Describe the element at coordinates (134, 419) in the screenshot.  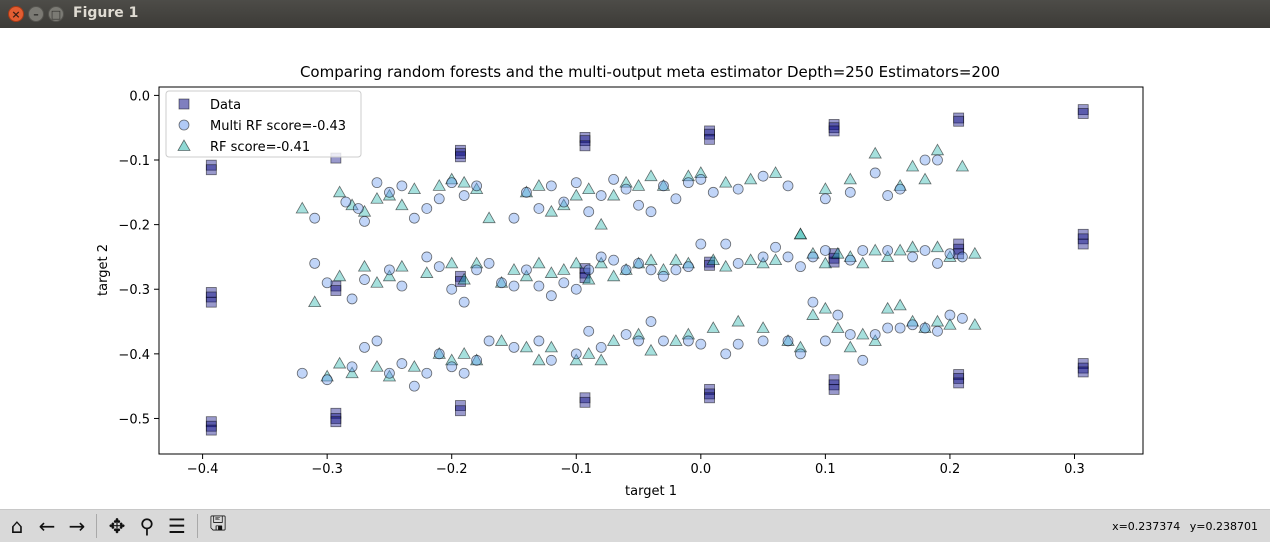
I see `y-tick-label: −0.5` at that location.